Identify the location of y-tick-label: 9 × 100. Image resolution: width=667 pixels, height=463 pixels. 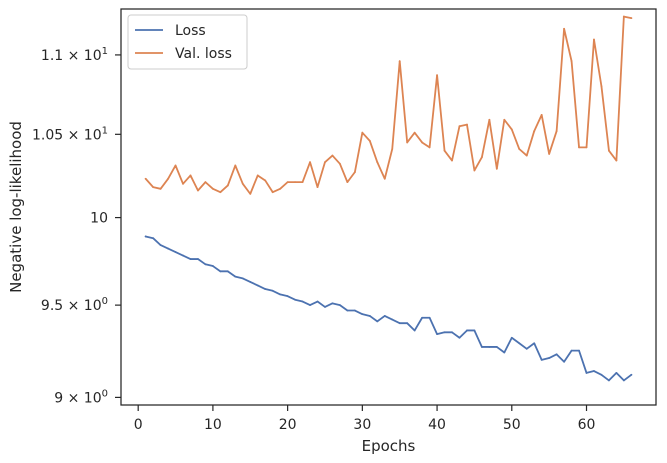
(81, 397).